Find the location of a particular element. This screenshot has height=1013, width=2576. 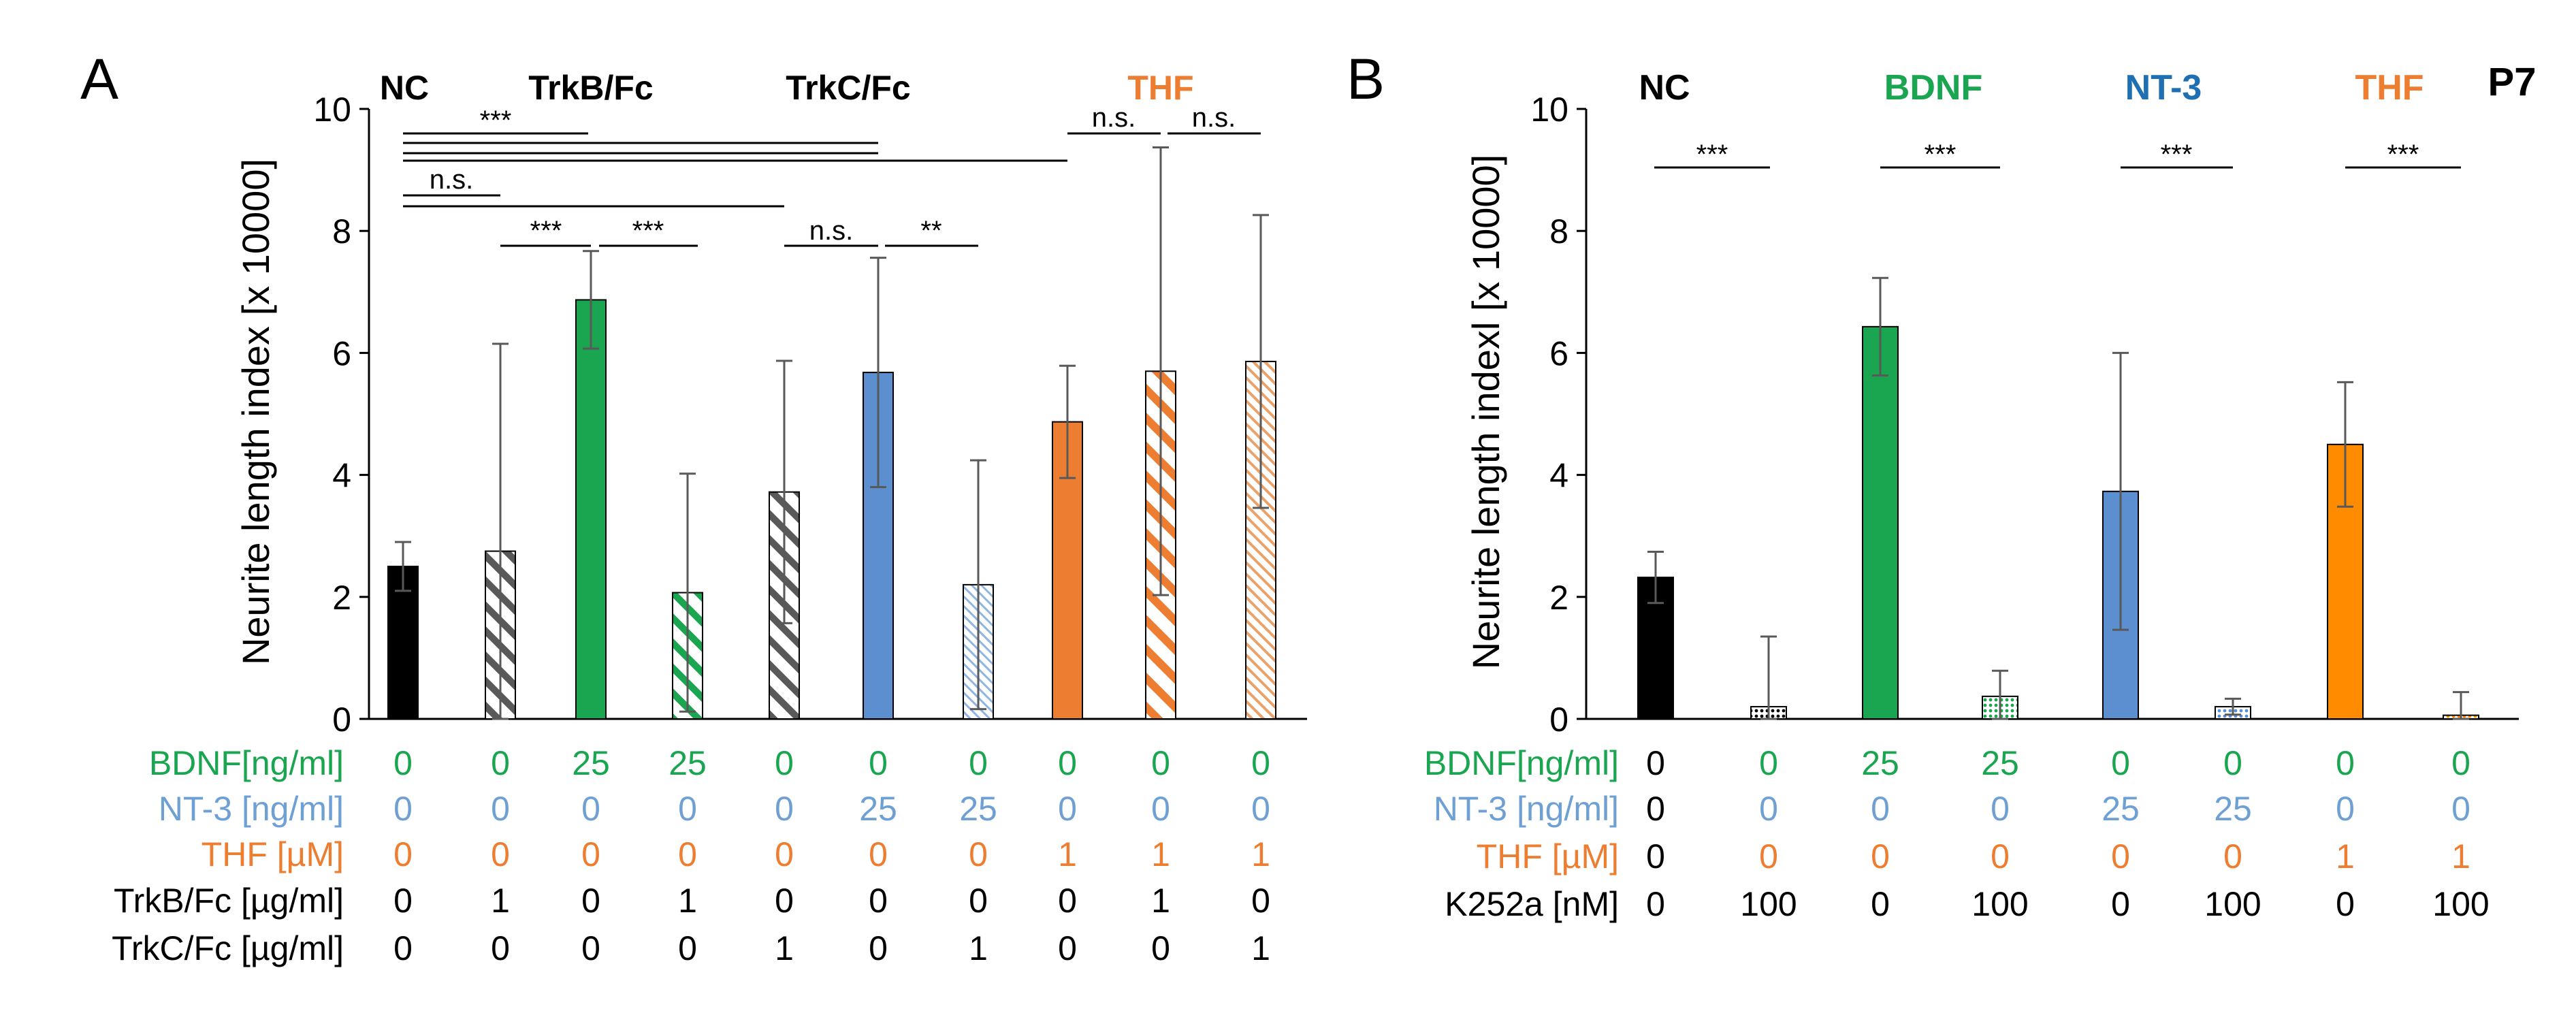

panel-b-header-nt3: NT-3 is located at coordinates (2164, 88).